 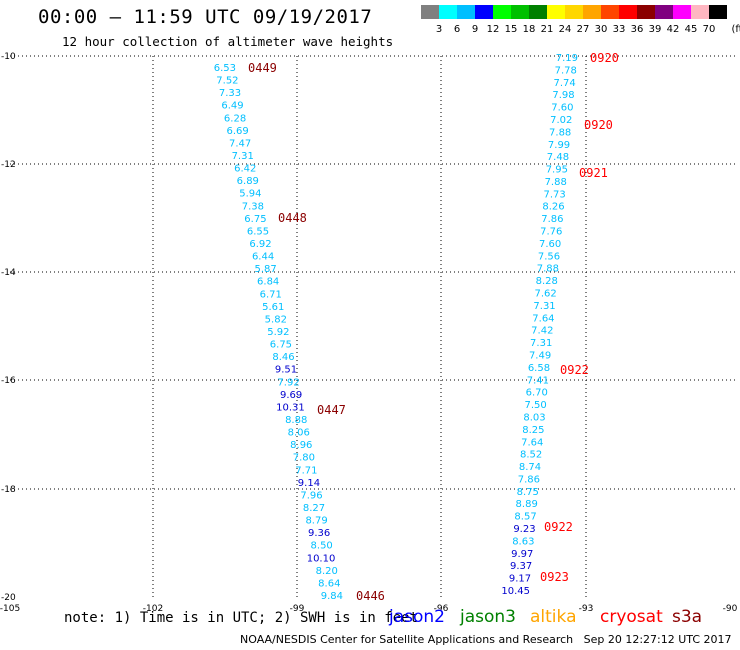 What do you see at coordinates (304, 458) in the screenshot?
I see `wave-height-value: 7.80` at bounding box center [304, 458].